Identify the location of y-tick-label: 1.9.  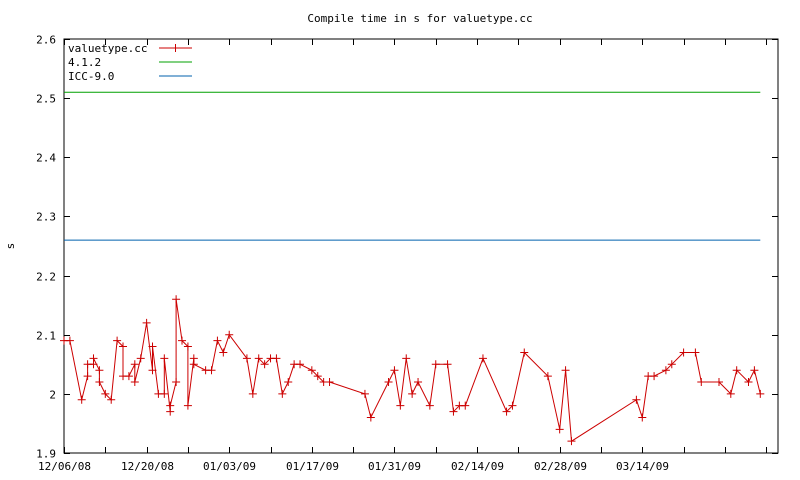
(46, 454).